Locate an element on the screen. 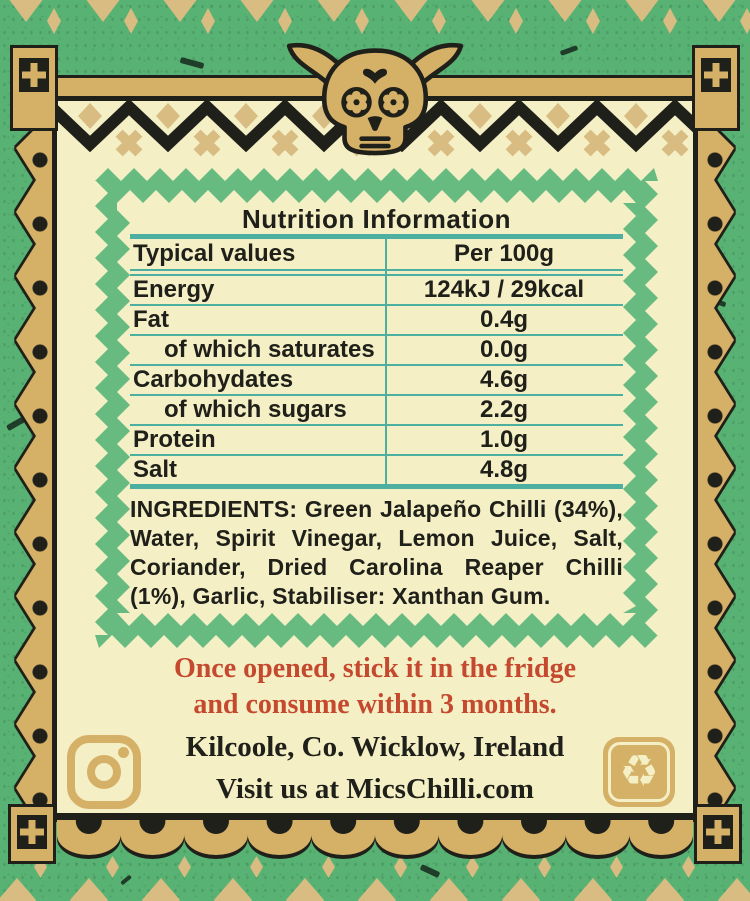  row-value: 124kJ / 29kcal is located at coordinates (504, 289).